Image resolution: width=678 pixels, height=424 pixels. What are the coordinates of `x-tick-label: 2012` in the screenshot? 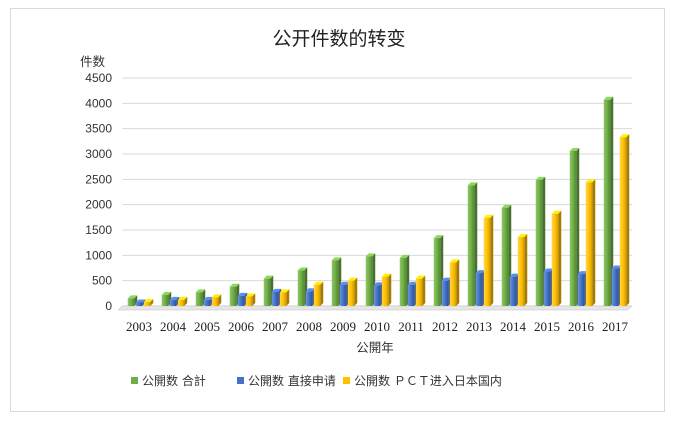 It's located at (445, 326).